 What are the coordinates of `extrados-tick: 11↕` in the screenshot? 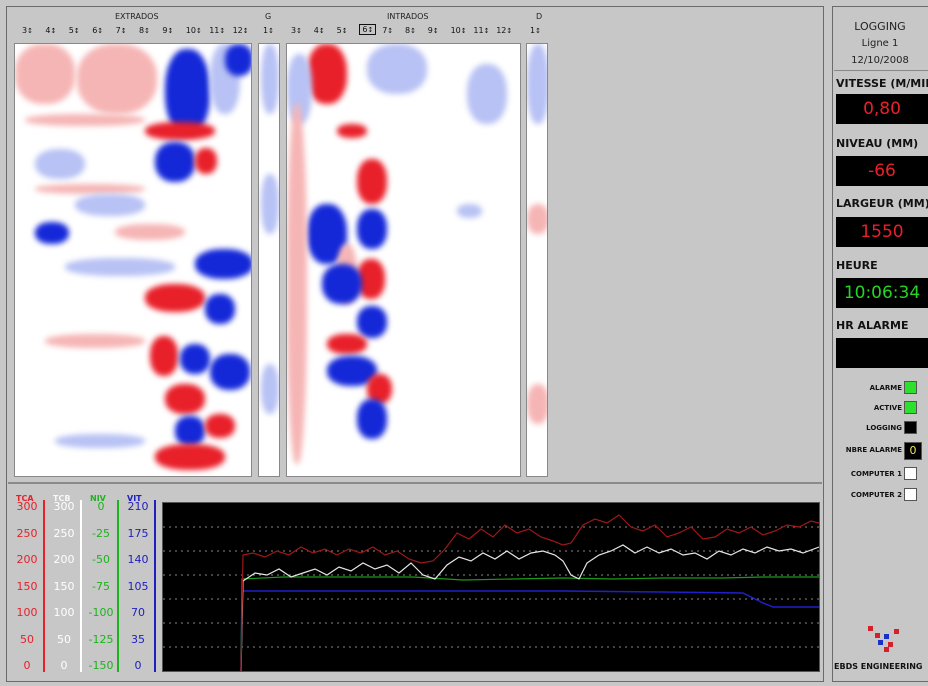 It's located at (217, 30).